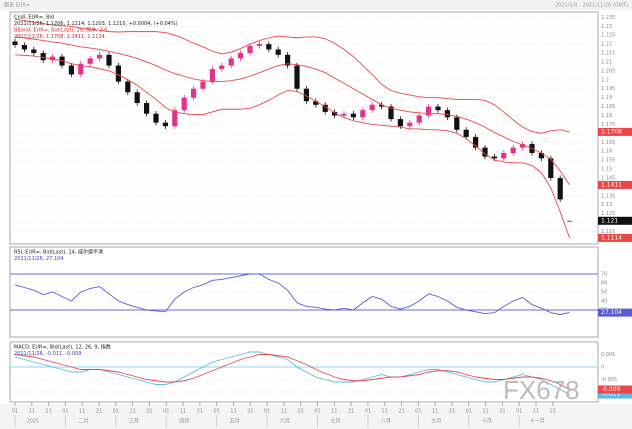  I want to click on y-tick-label: 1.175, so click(608, 125).